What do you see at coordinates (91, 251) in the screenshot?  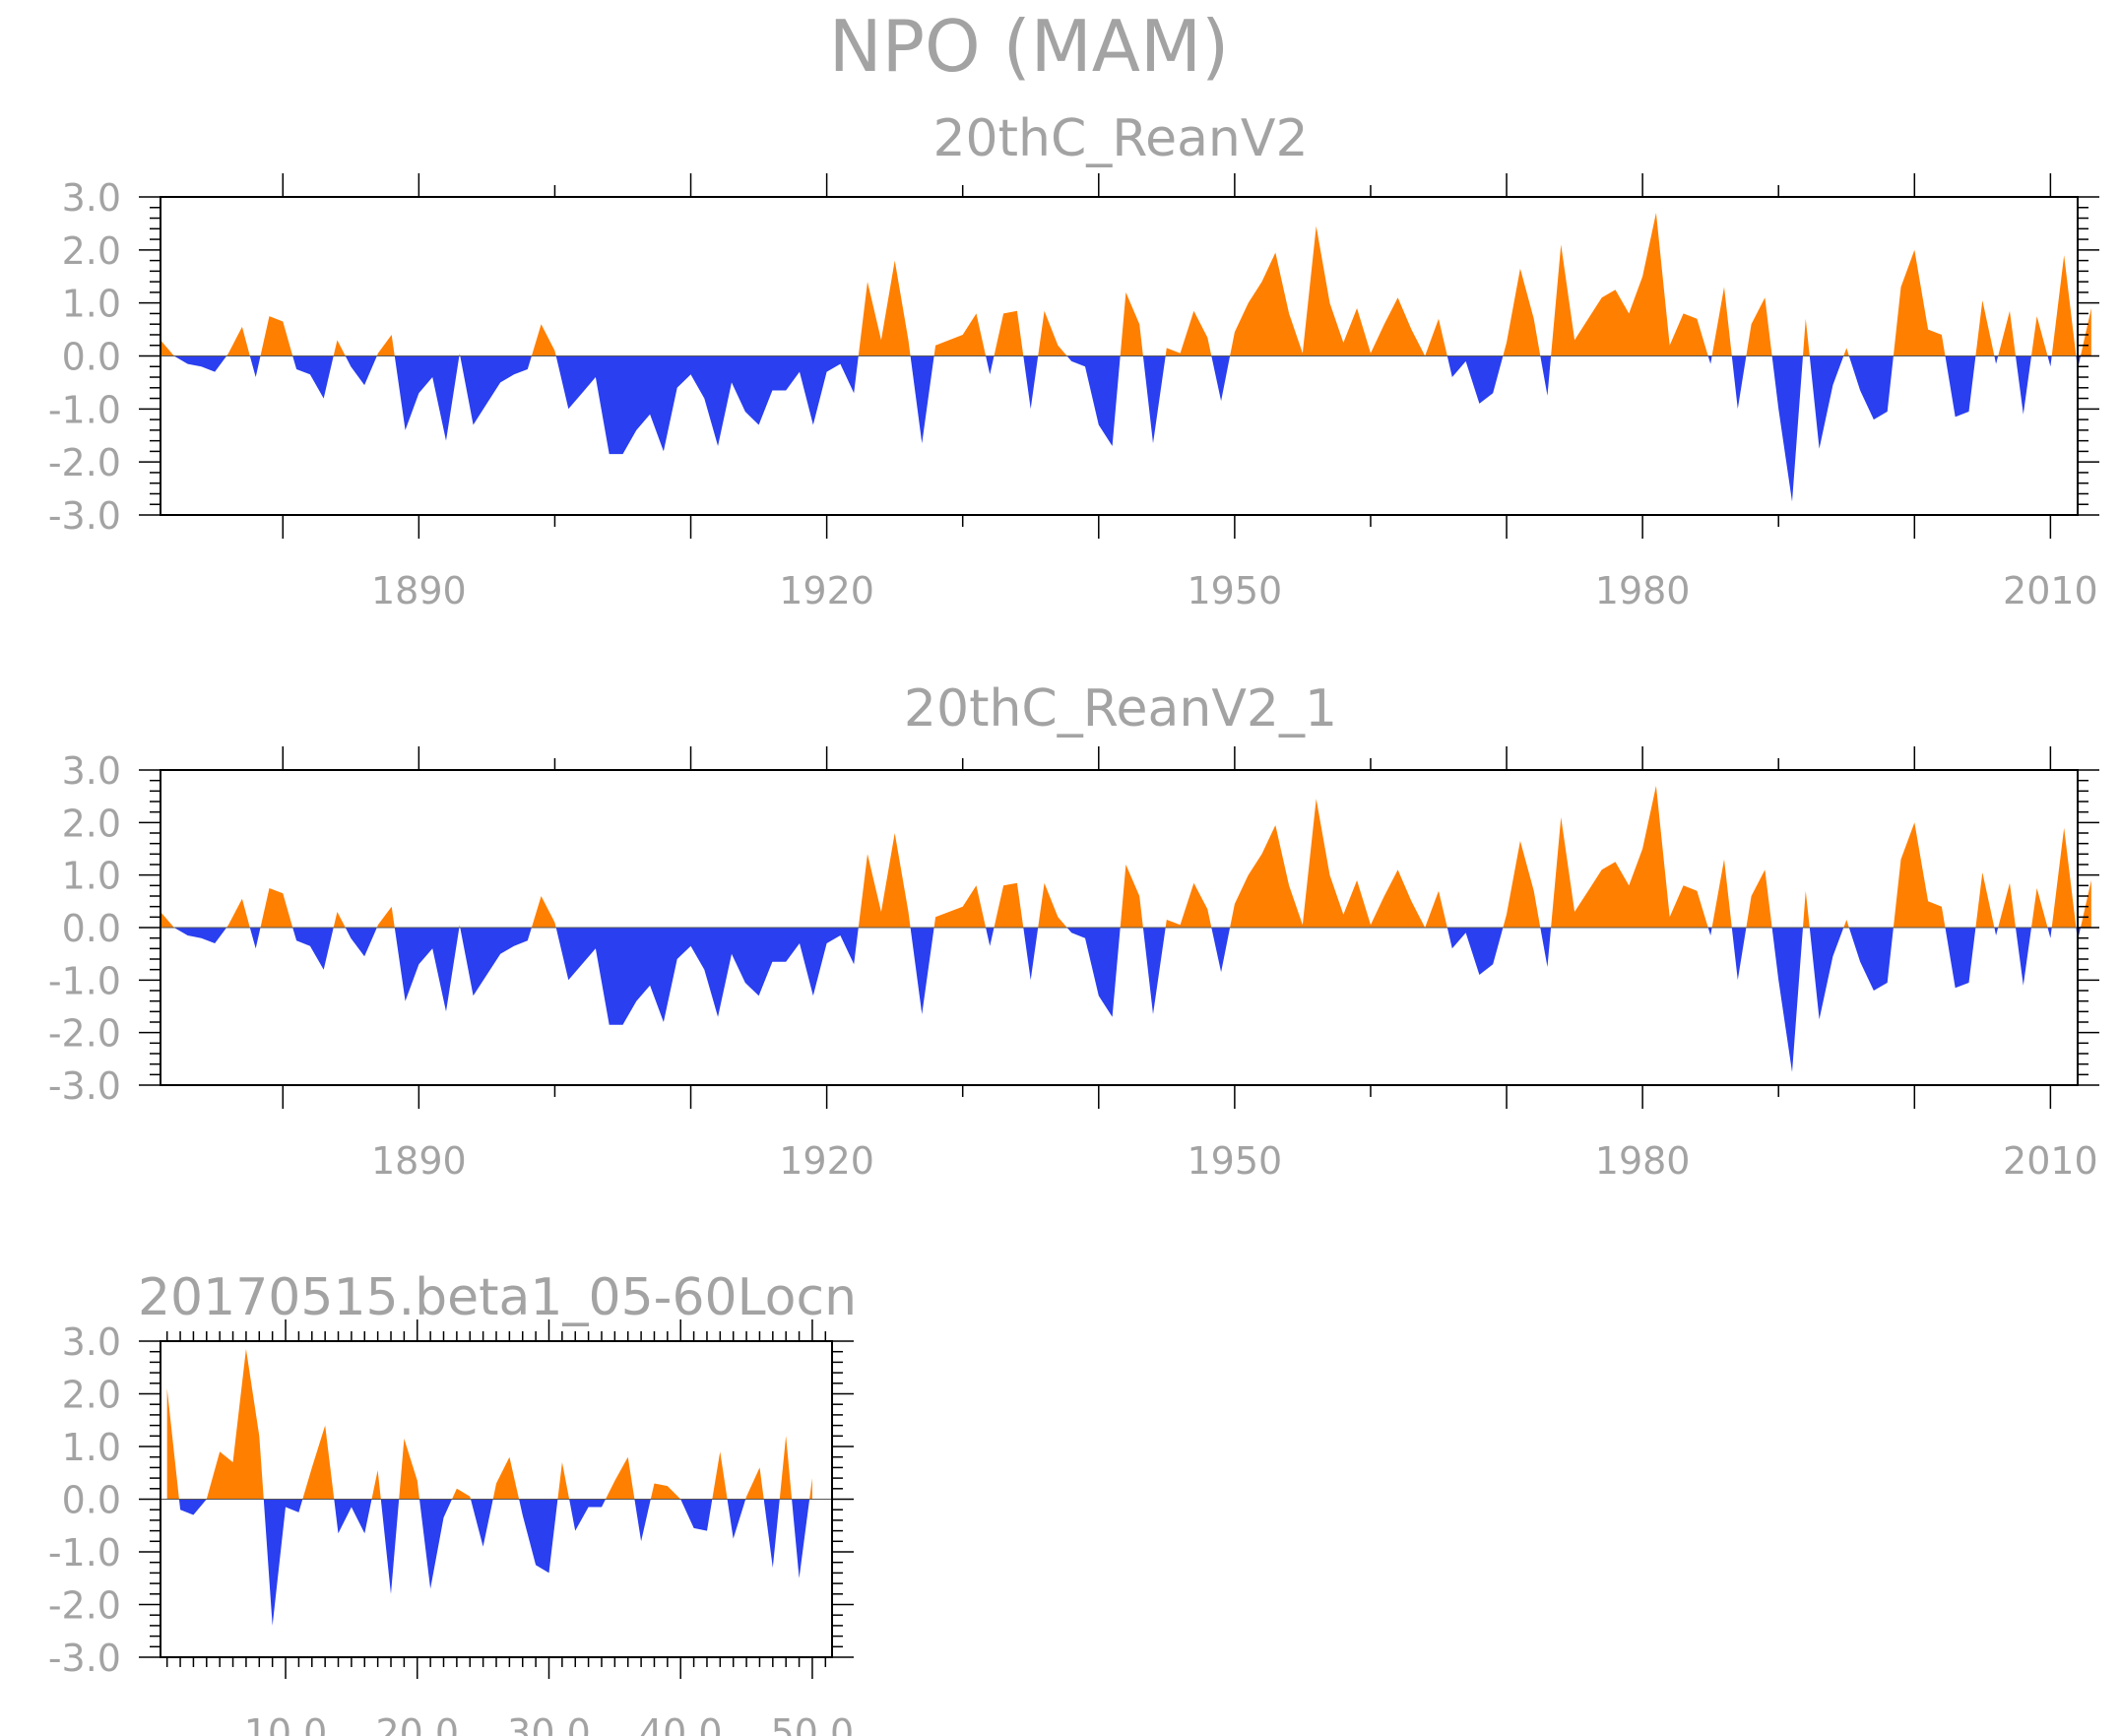 I see `y-tick-label: 2.0` at bounding box center [91, 251].